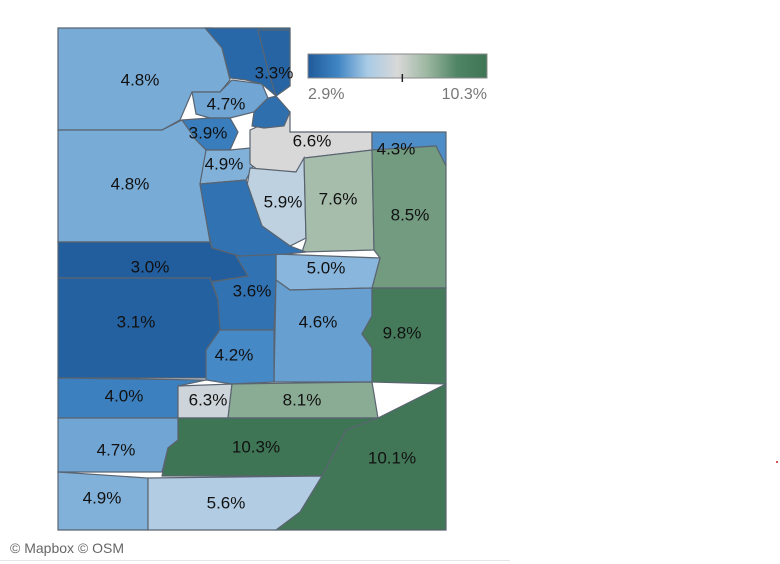 Image resolution: width=780 pixels, height=564 pixels. What do you see at coordinates (226, 502) in the screenshot?
I see `region-label-kane: 5.6%` at bounding box center [226, 502].